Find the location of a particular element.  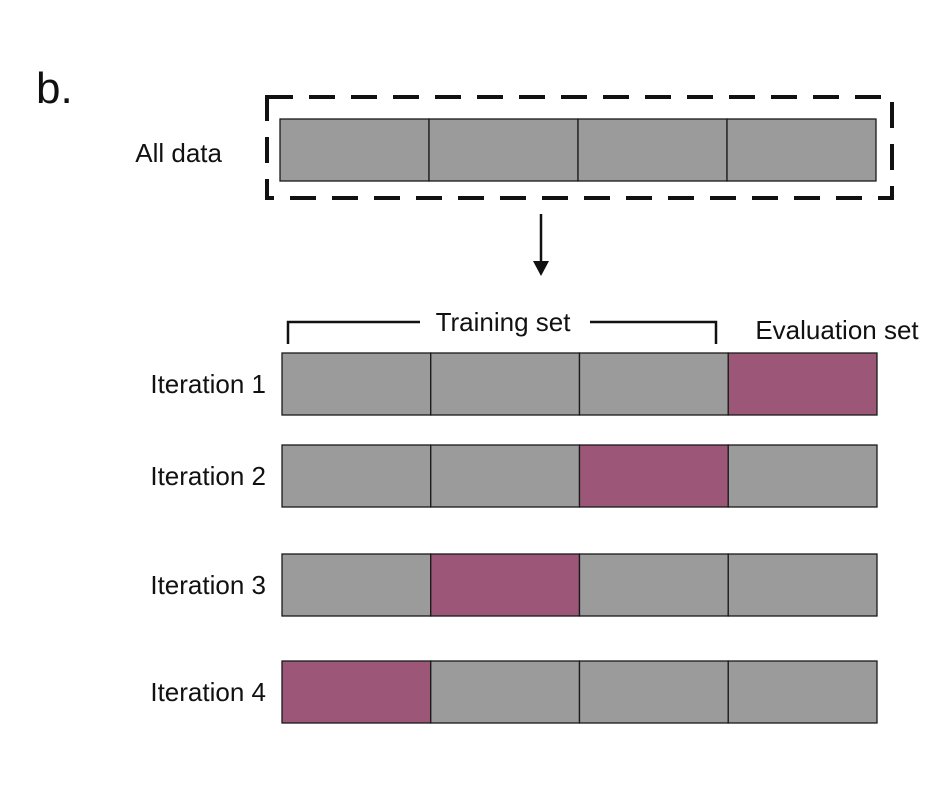

iteration-row-3: Iteration 3 is located at coordinates (514, 585).